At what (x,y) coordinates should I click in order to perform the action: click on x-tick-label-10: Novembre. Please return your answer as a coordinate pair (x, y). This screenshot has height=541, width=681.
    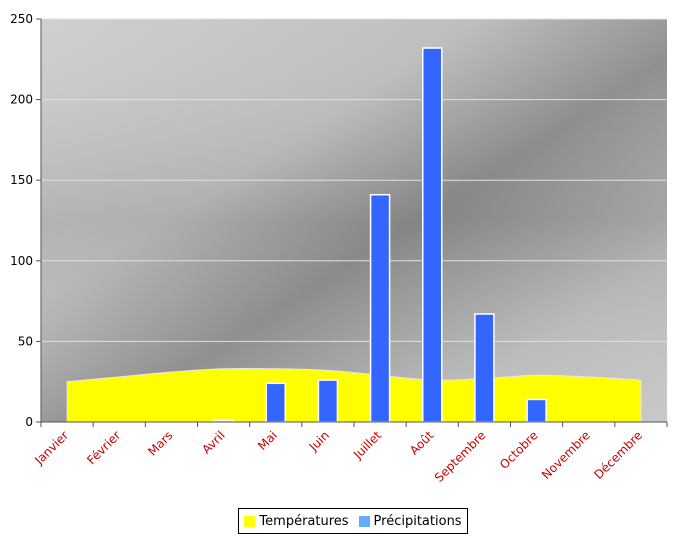
    Looking at the image, I should click on (566, 455).